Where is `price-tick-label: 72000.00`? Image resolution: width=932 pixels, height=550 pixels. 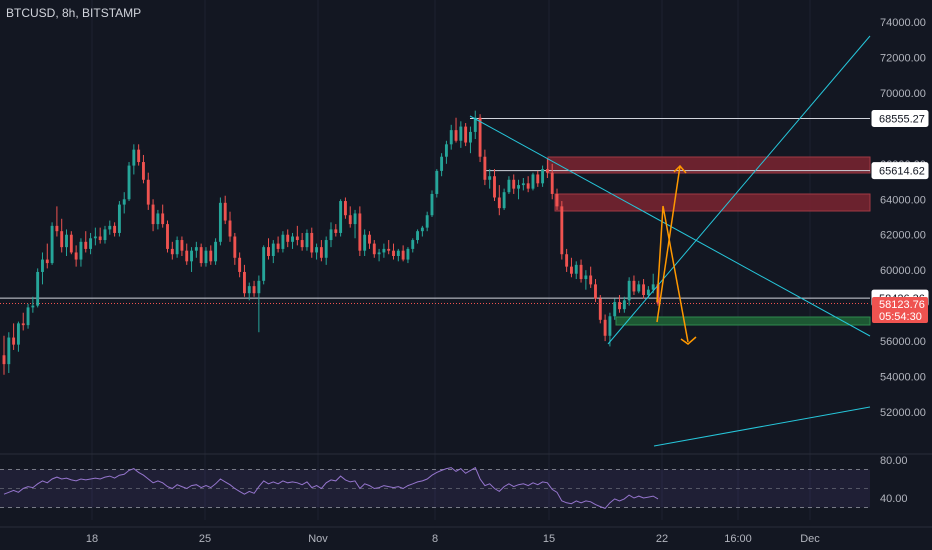
price-tick-label: 72000.00 is located at coordinates (903, 58).